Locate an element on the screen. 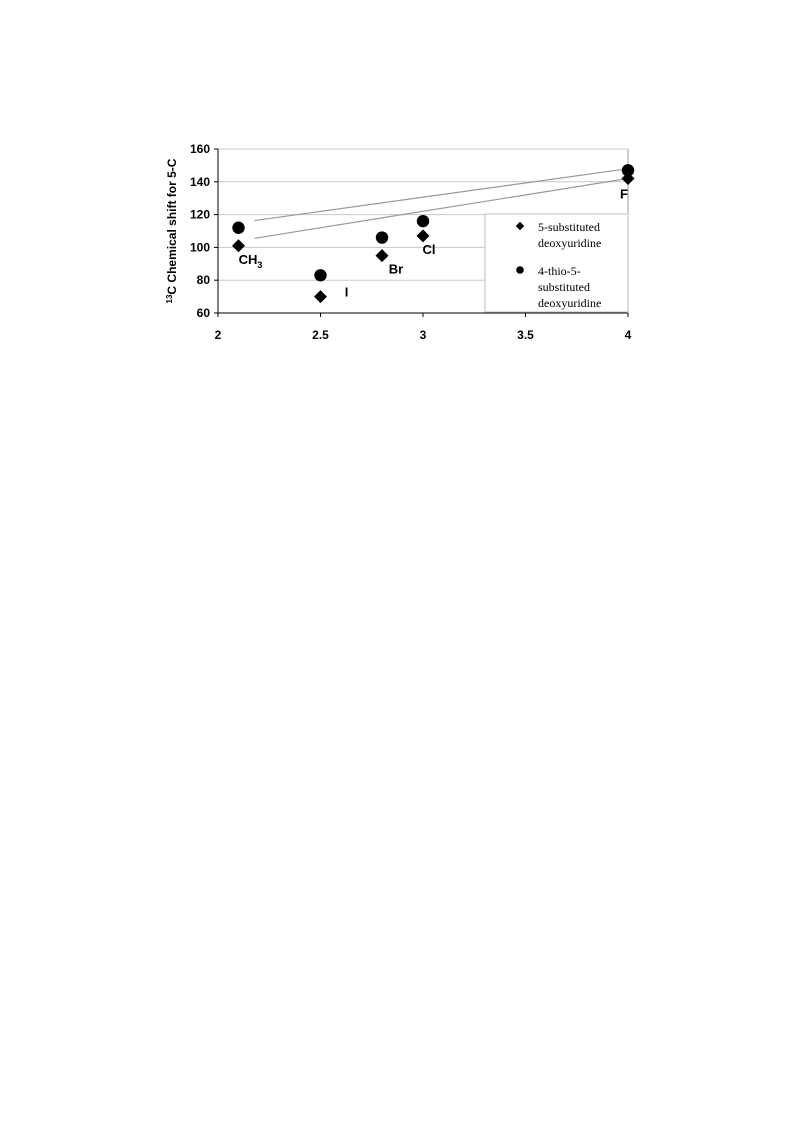 The image size is (793, 1123). point-label: I is located at coordinates (347, 292).